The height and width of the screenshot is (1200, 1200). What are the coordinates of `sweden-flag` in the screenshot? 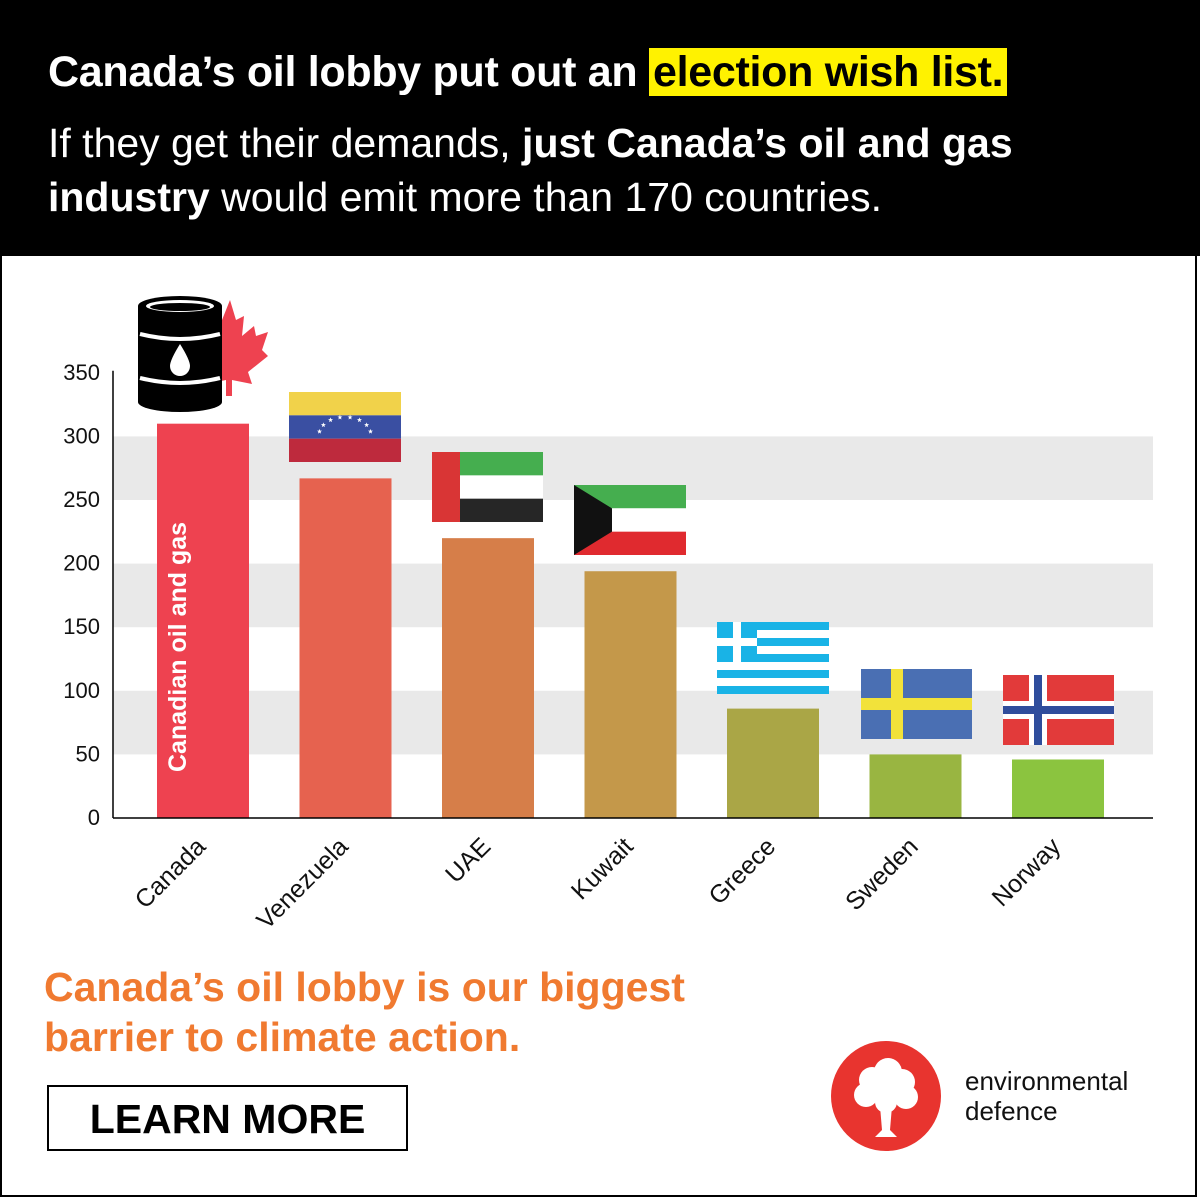 It's located at (916, 704).